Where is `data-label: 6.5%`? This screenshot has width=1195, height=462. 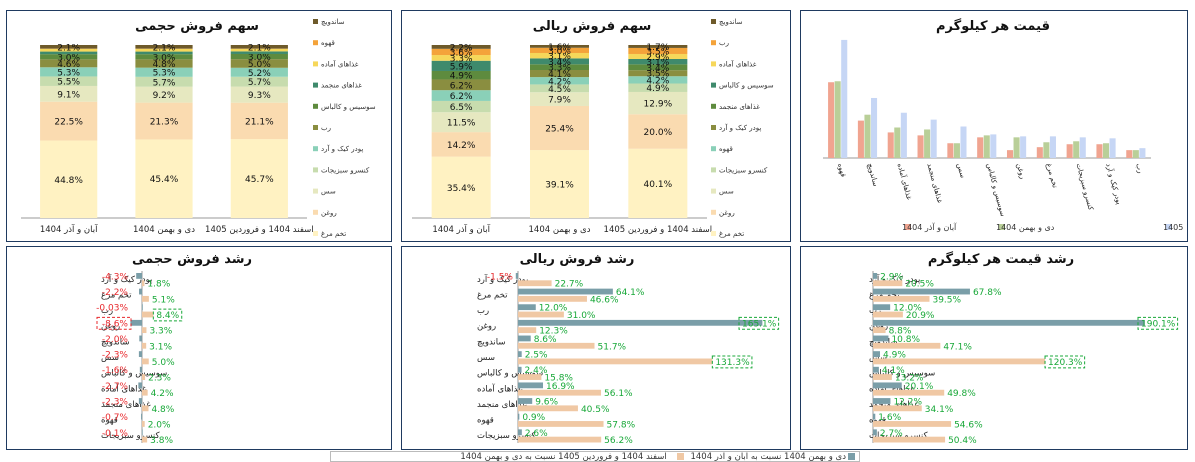
data-label: 6.5% is located at coordinates (461, 108).